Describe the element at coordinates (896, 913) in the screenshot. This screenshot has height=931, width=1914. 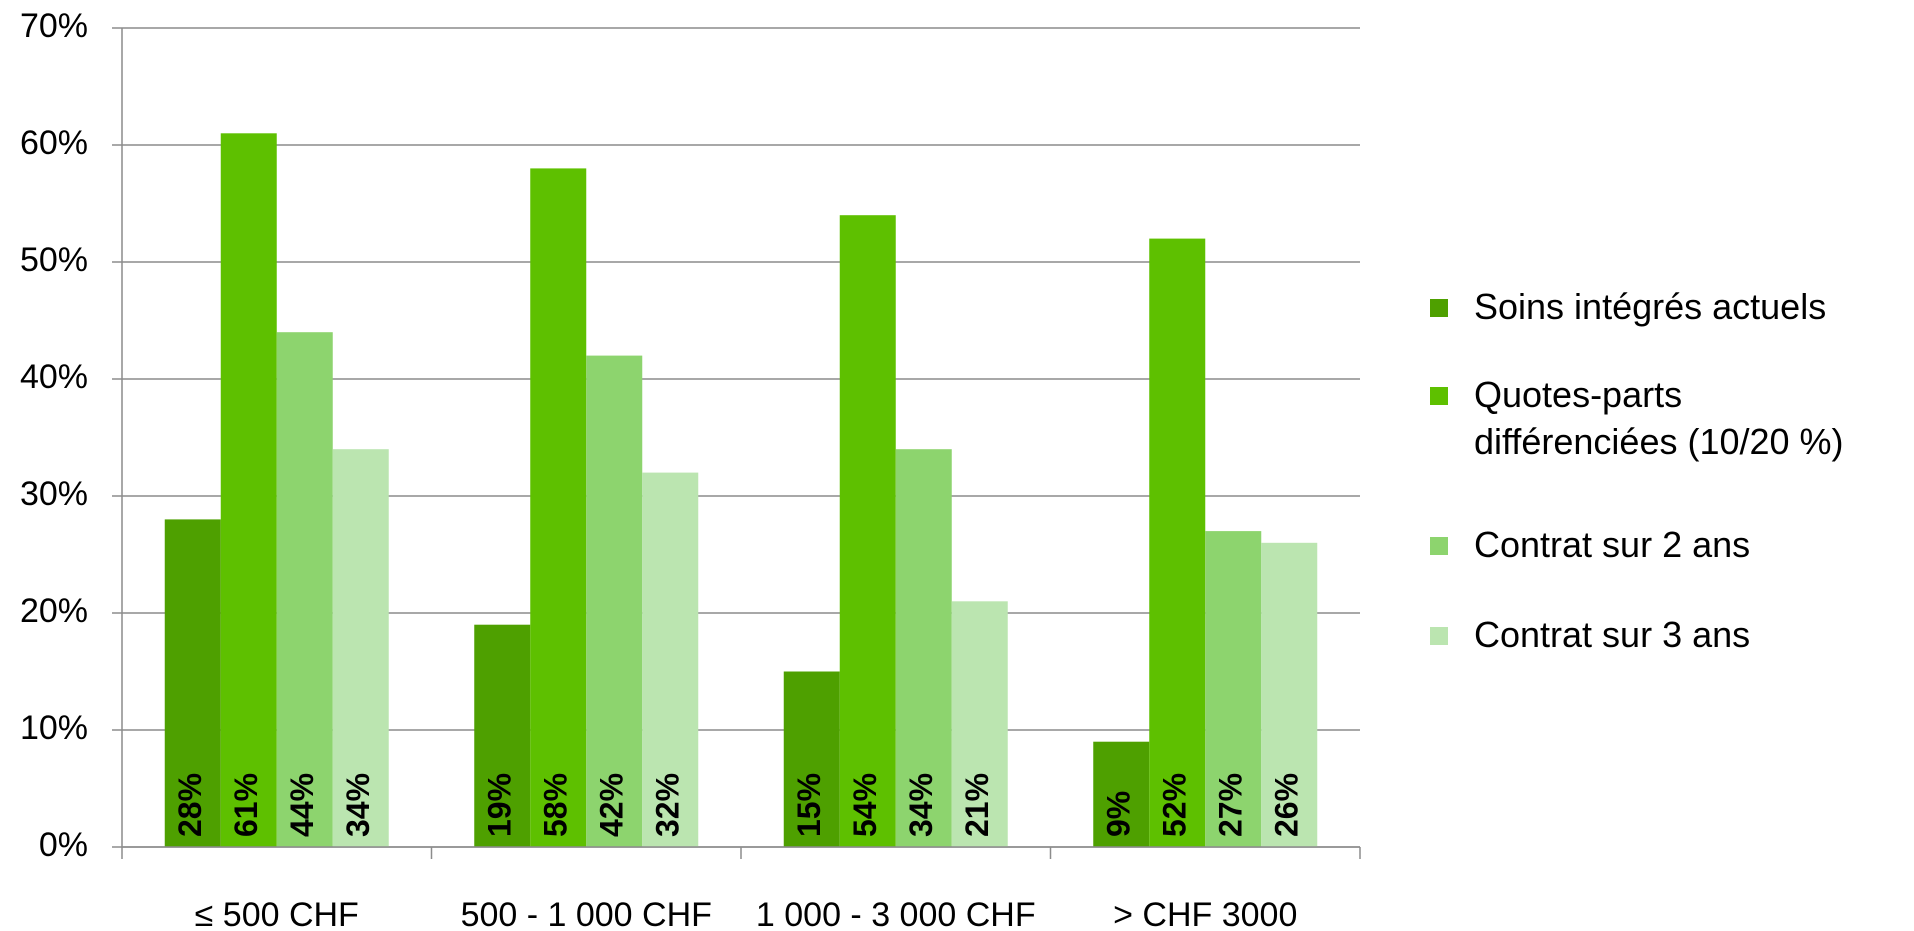
I see `x-tick-label: 1 000 - 3 000 CHF` at that location.